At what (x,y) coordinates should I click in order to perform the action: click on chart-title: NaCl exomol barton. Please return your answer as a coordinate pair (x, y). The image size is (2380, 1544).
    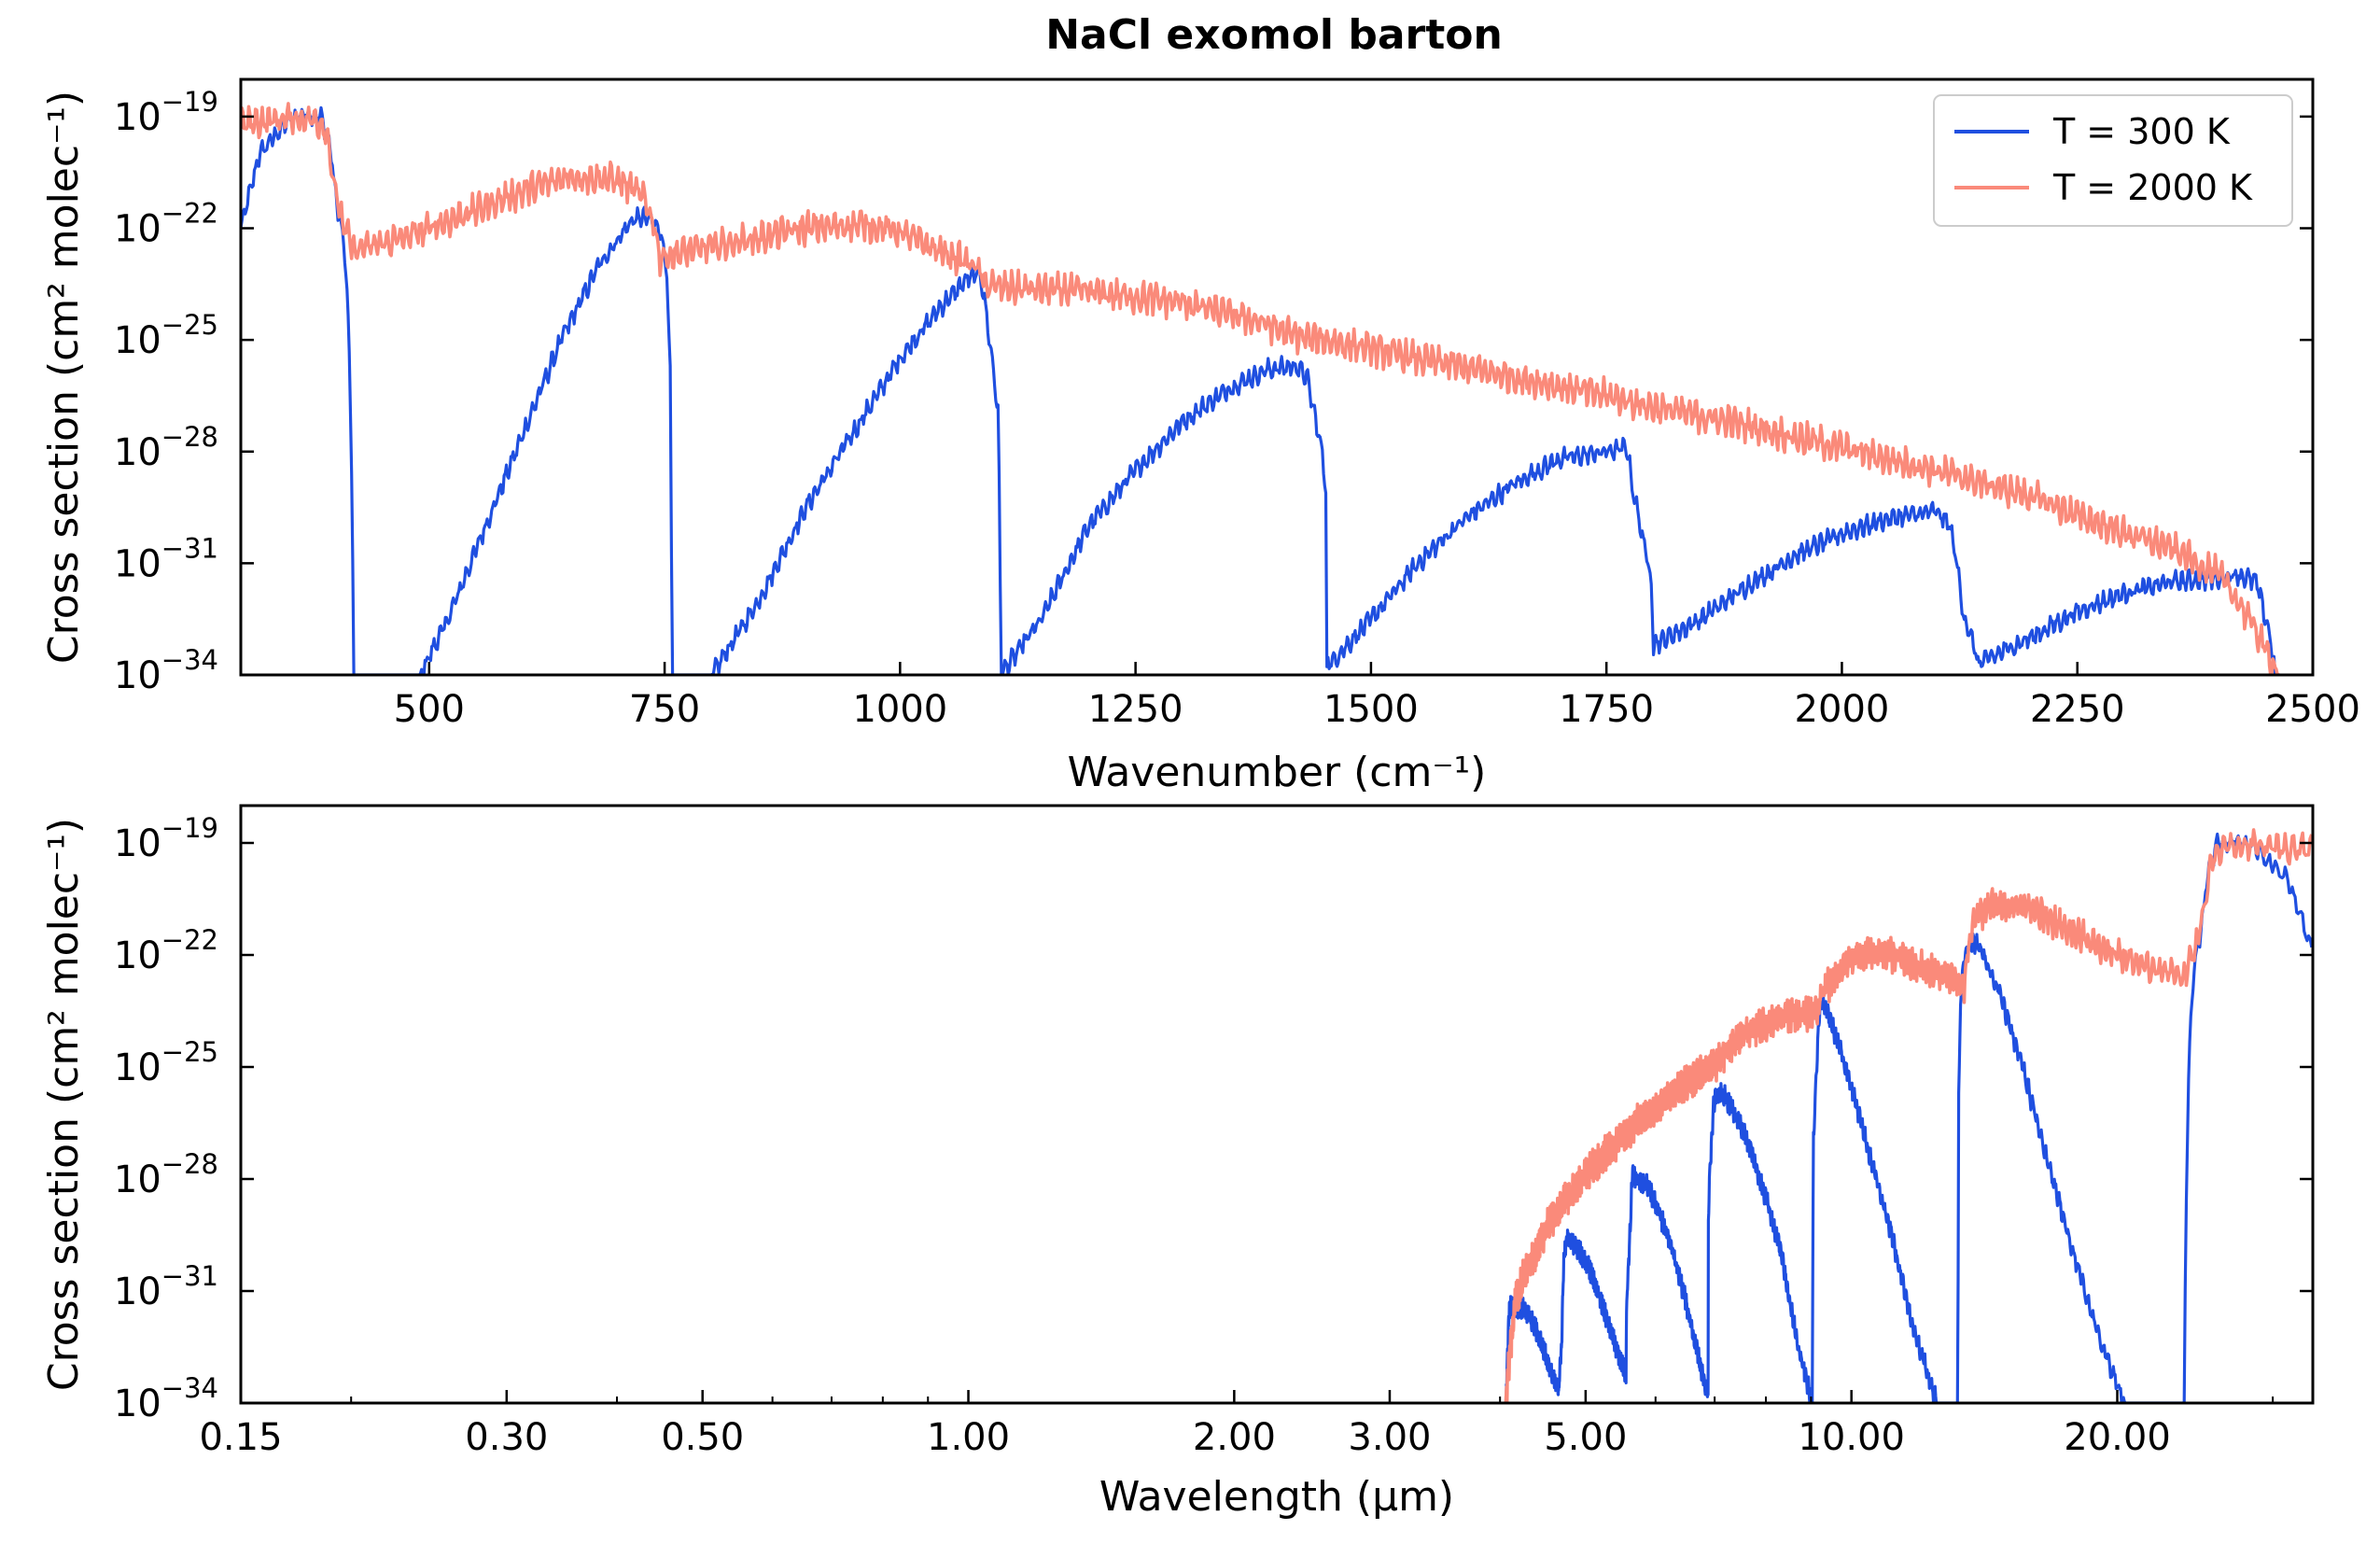
    Looking at the image, I should click on (1274, 35).